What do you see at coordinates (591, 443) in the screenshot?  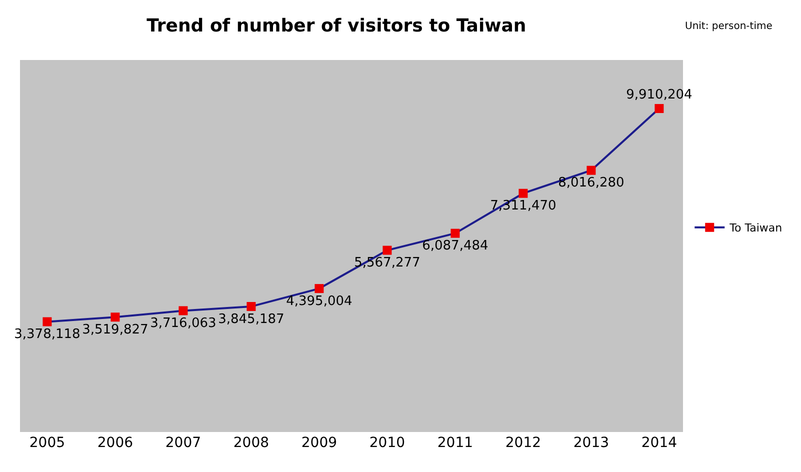 I see `x-tick-label: 2013` at bounding box center [591, 443].